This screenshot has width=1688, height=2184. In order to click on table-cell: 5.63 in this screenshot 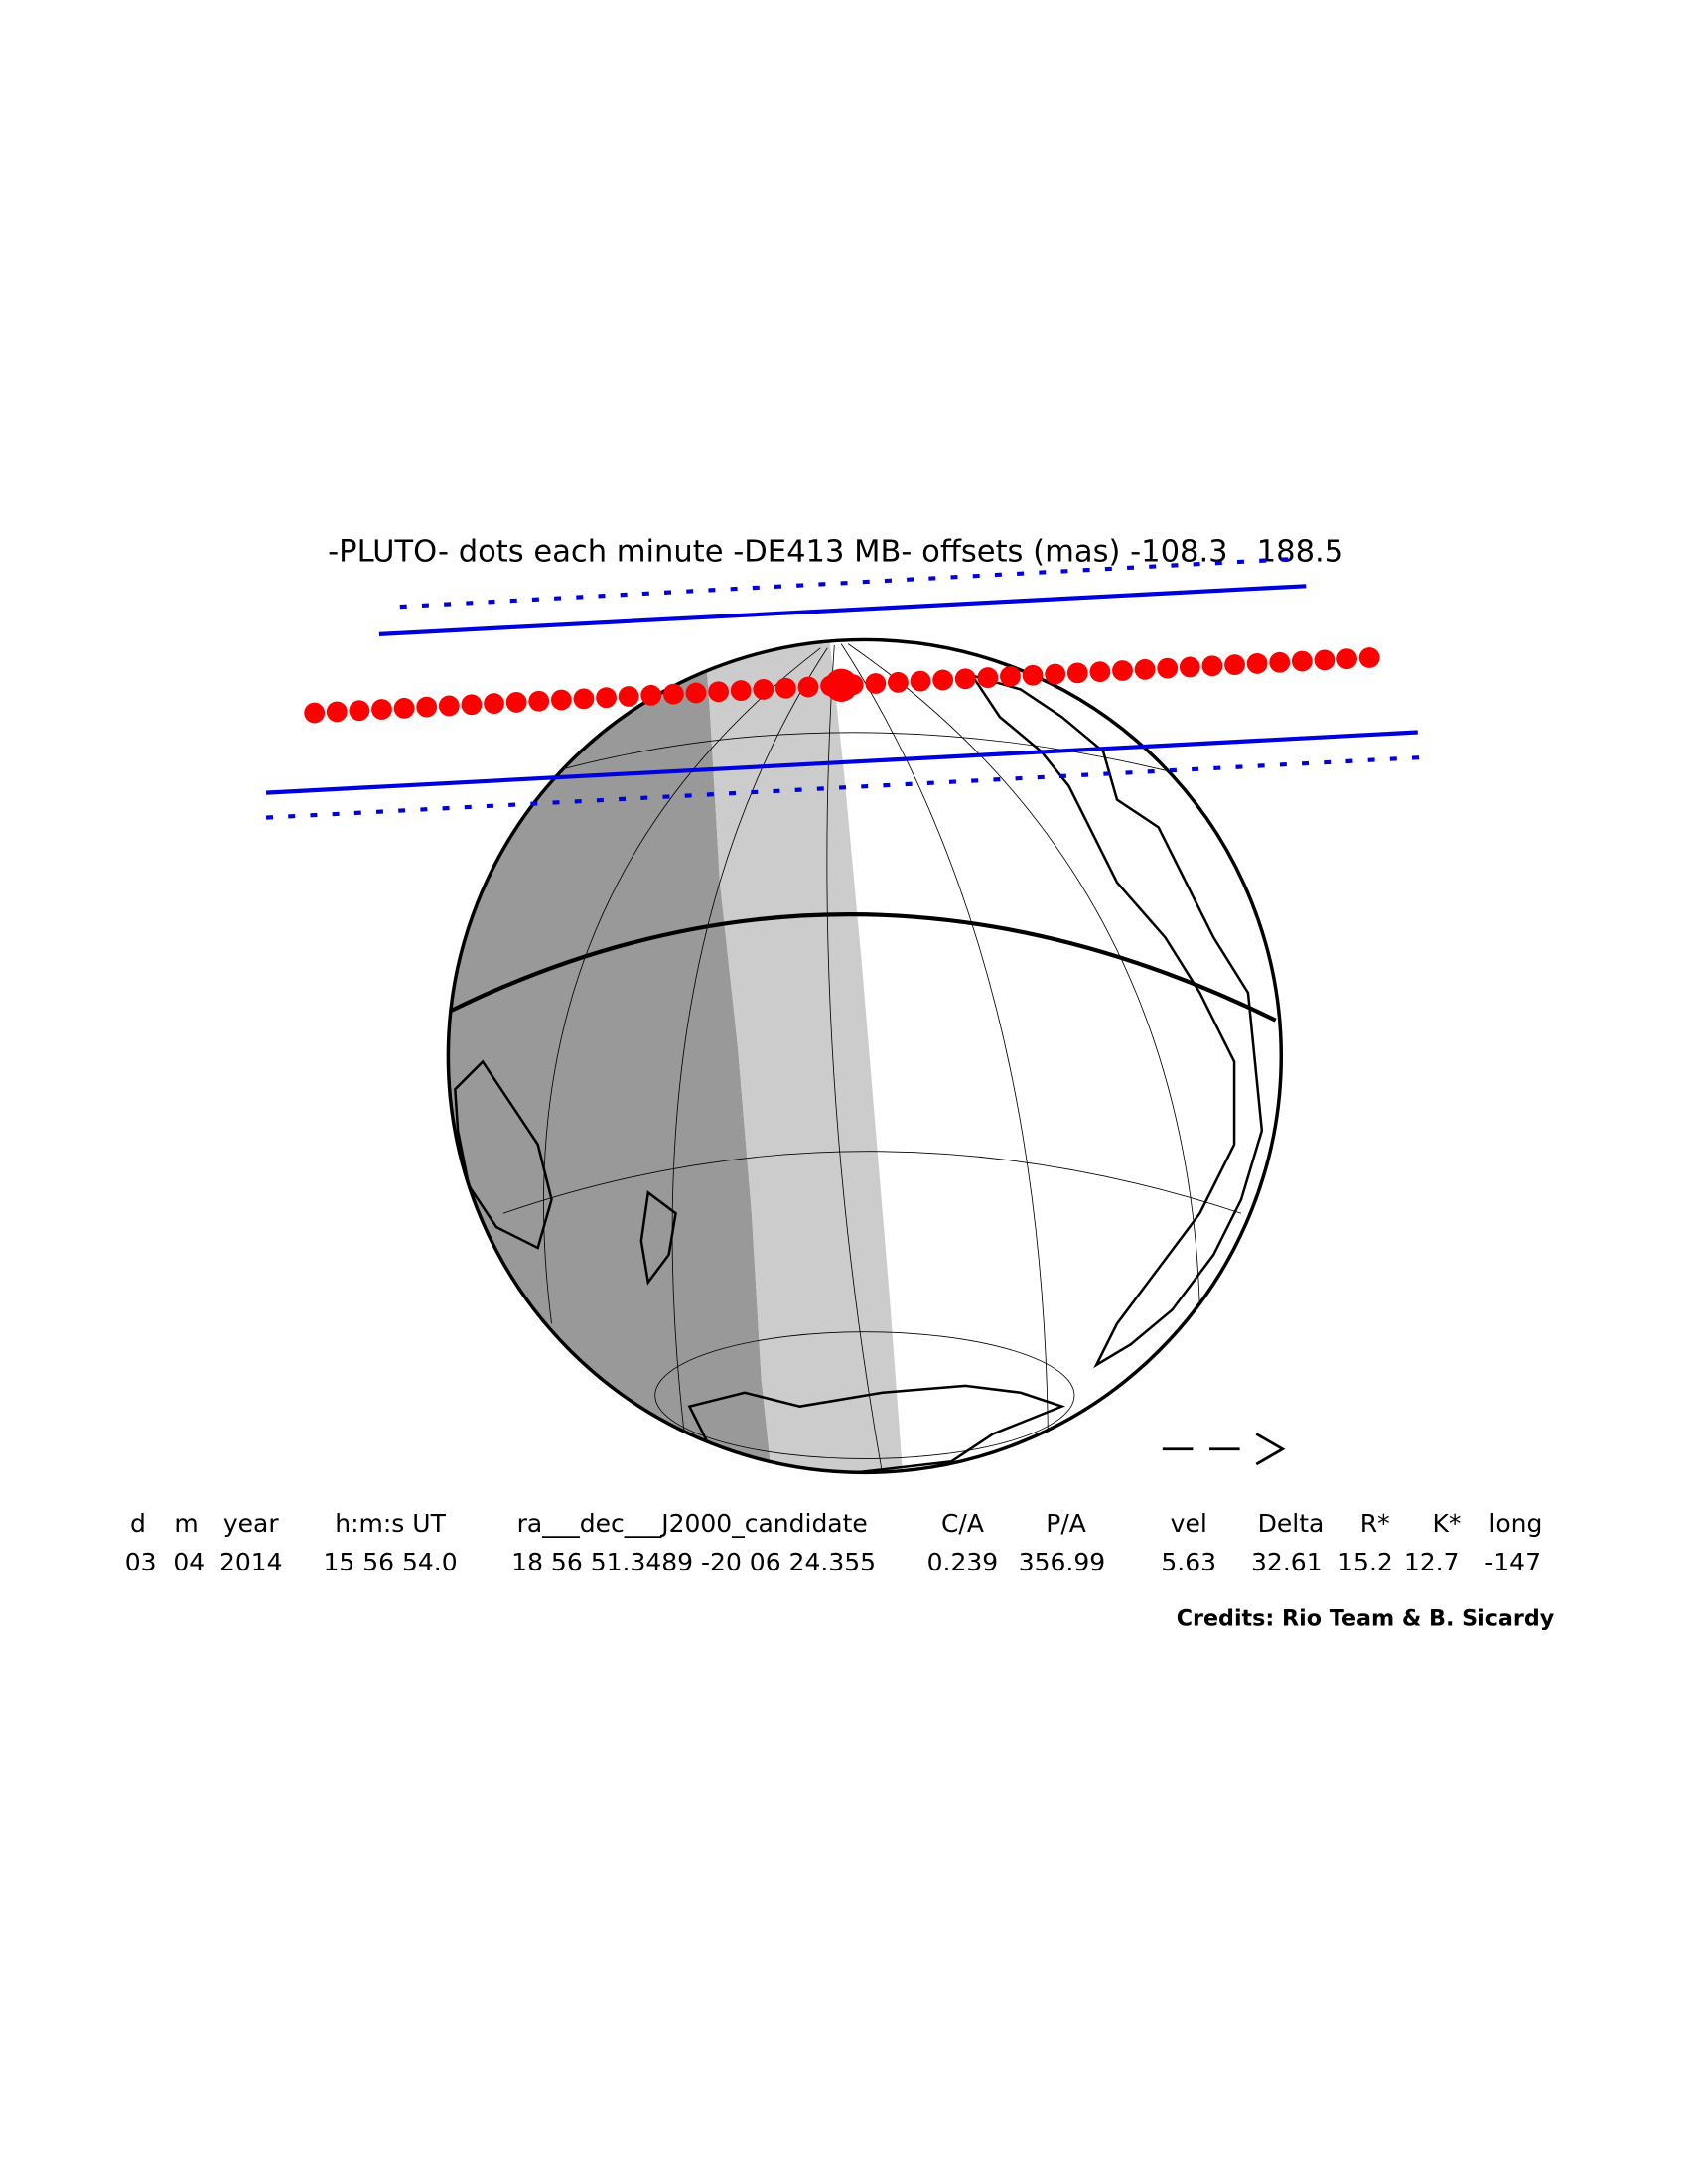, I will do `click(1188, 1562)`.